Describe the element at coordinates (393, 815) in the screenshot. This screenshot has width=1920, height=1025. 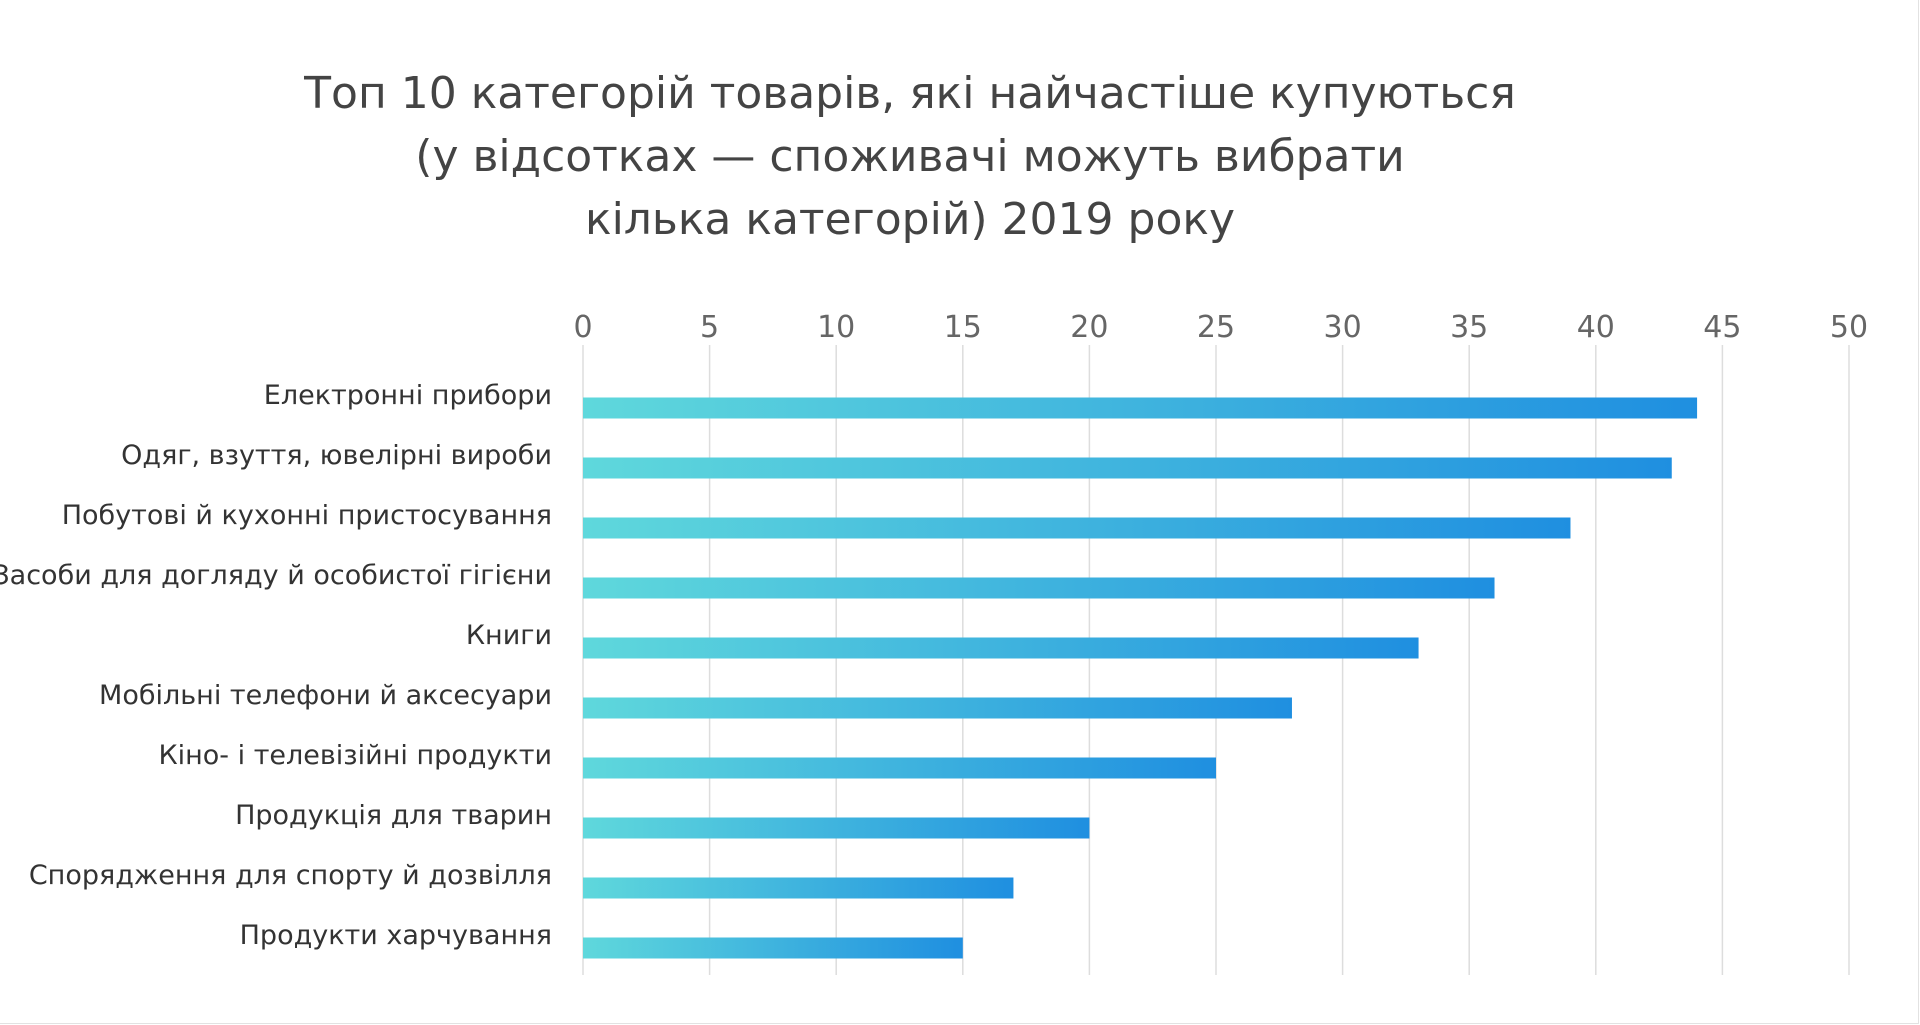
I see `category-label: Продукція для тварин` at that location.